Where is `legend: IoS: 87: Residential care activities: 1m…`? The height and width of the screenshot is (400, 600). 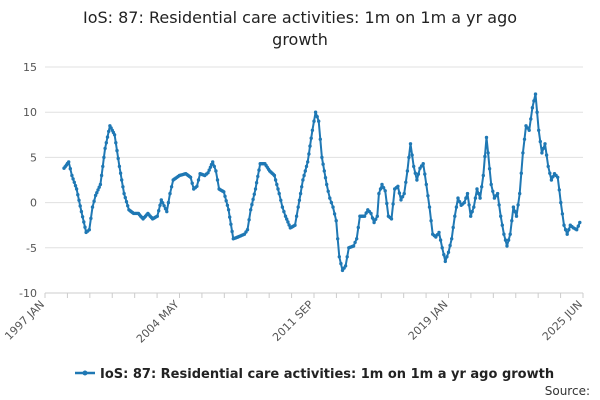 legend: IoS: 87: Residential care activities: 1m… is located at coordinates (314, 374).